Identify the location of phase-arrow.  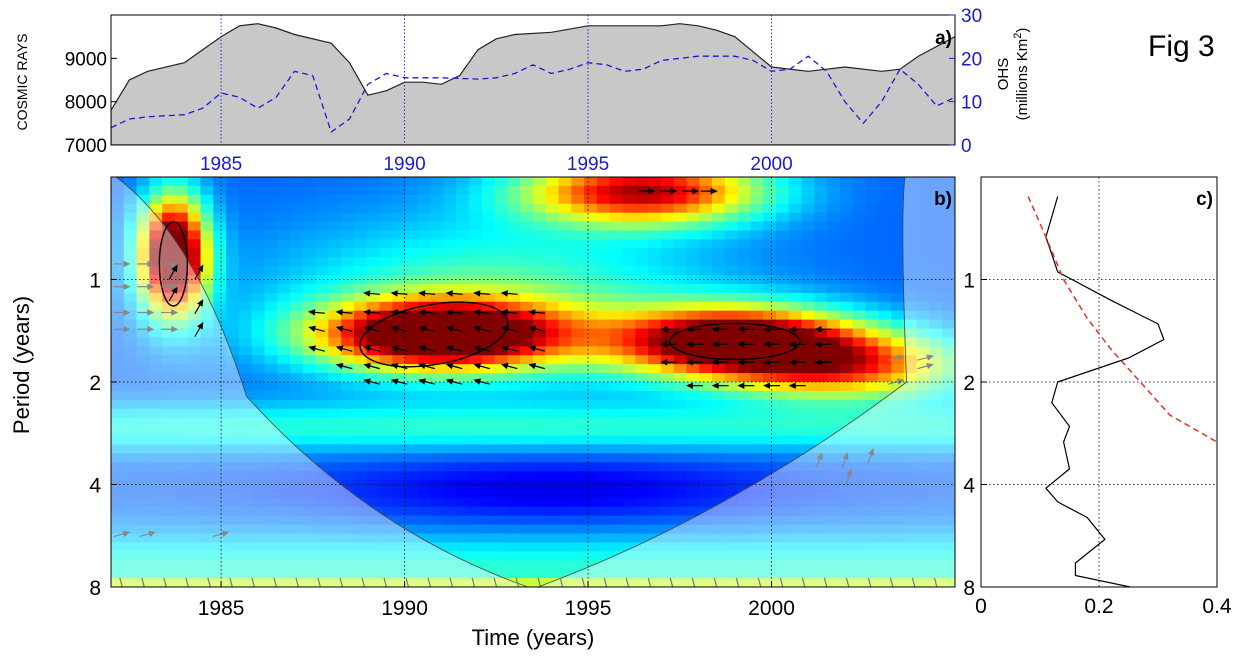
(671, 582).